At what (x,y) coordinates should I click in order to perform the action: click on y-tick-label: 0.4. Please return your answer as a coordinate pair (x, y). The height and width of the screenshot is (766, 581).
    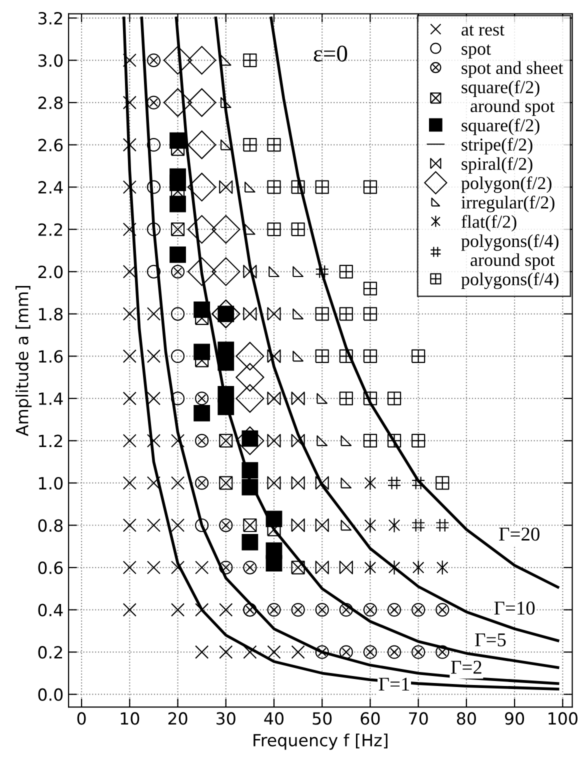
    Looking at the image, I should click on (50, 610).